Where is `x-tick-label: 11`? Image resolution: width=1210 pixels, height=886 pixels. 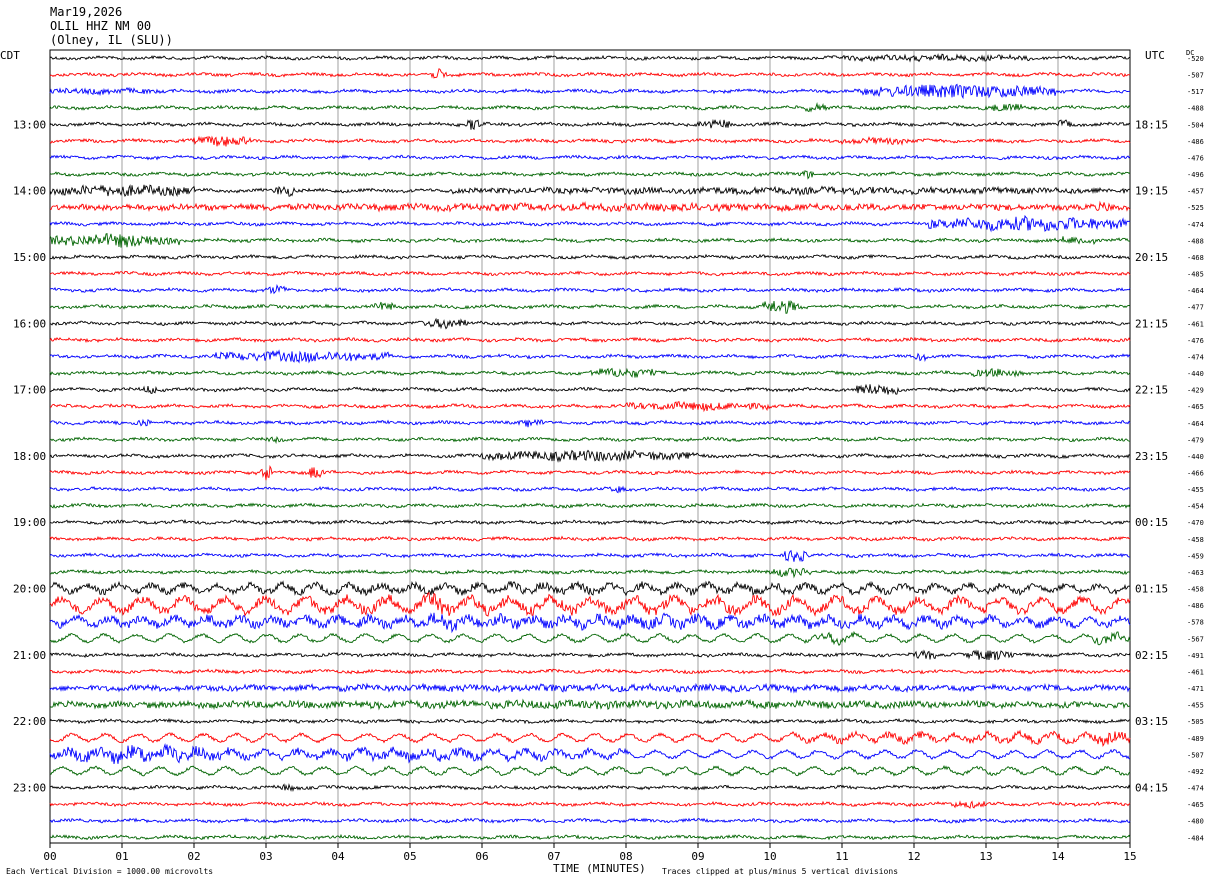 x-tick-label: 11 is located at coordinates (841, 856).